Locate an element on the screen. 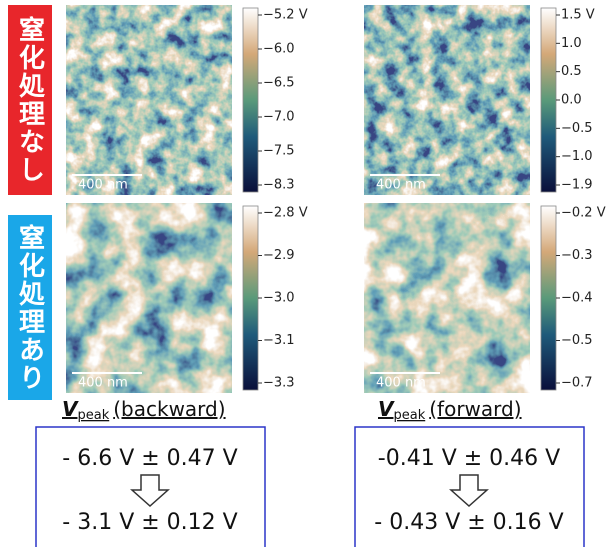  colorbar-label: −6.0 is located at coordinates (279, 49).